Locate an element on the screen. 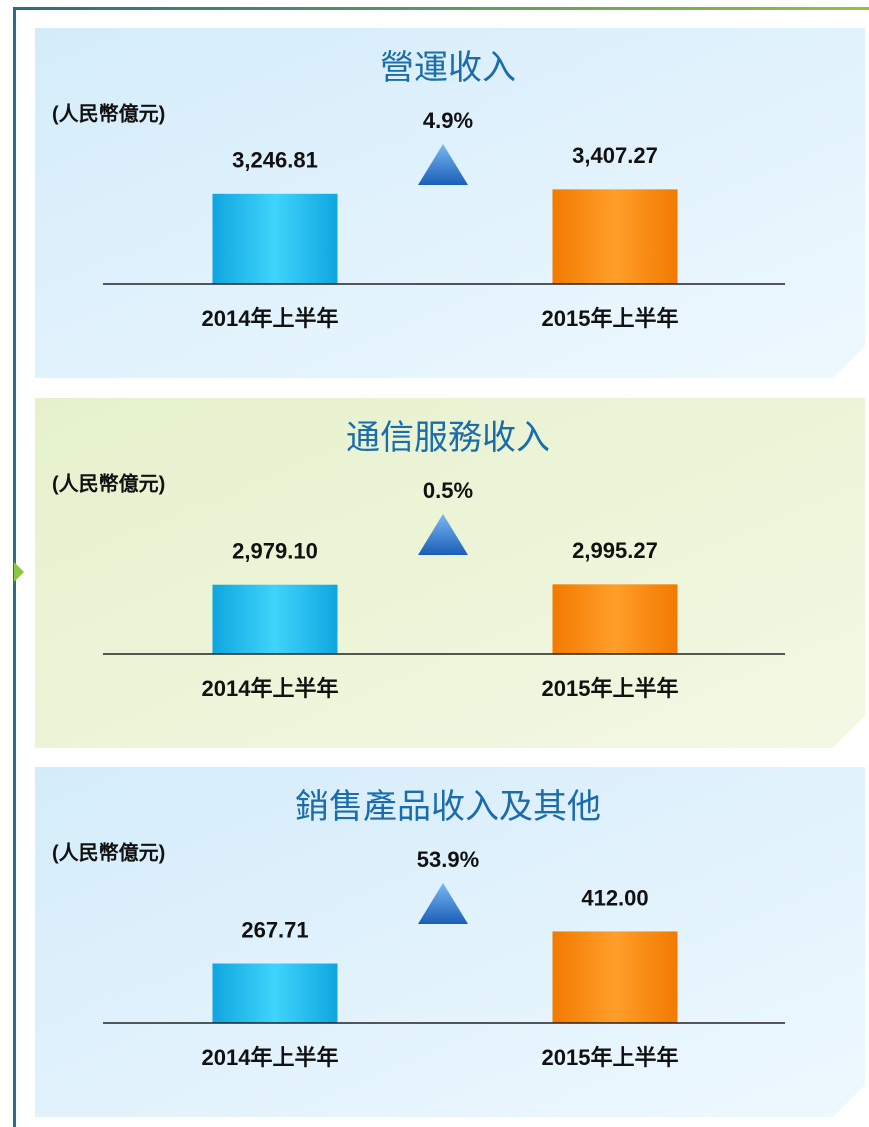 The image size is (869, 1127). change-label: 4.9% is located at coordinates (448, 120).